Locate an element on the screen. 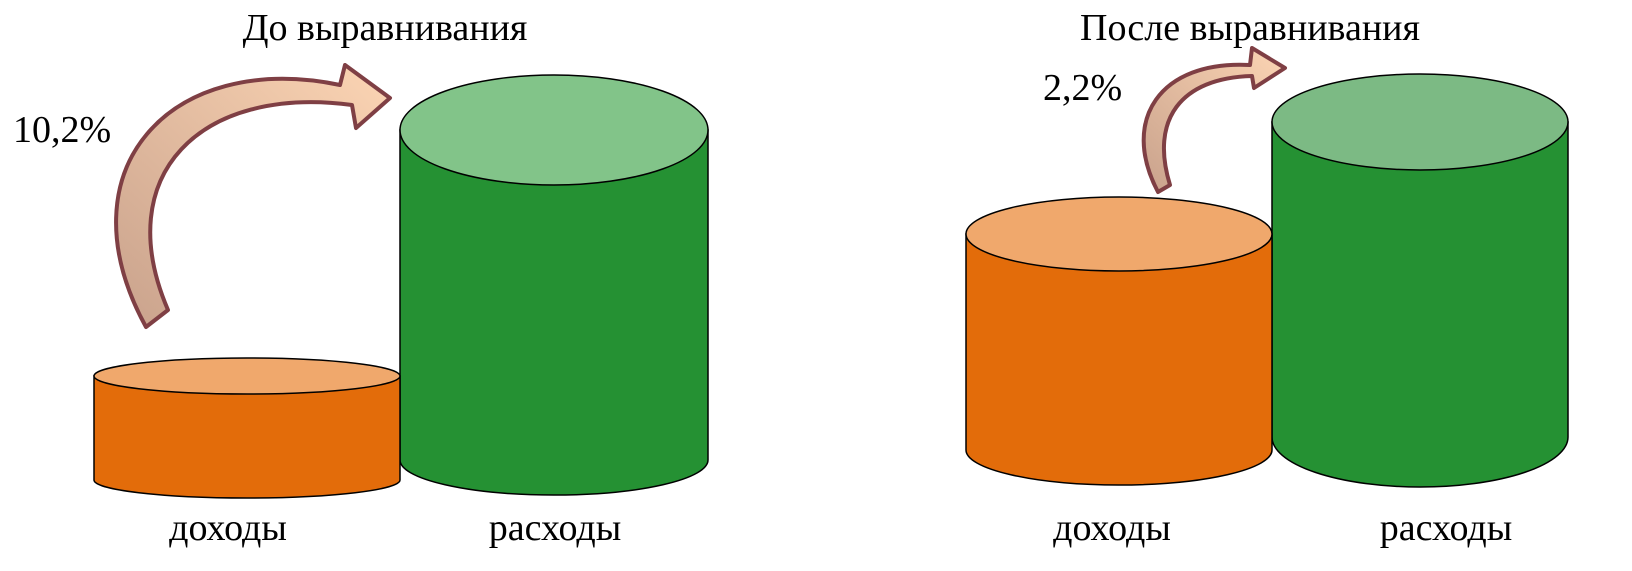 This screenshot has width=1632, height=571. income-cylinder-after is located at coordinates (1119, 341).